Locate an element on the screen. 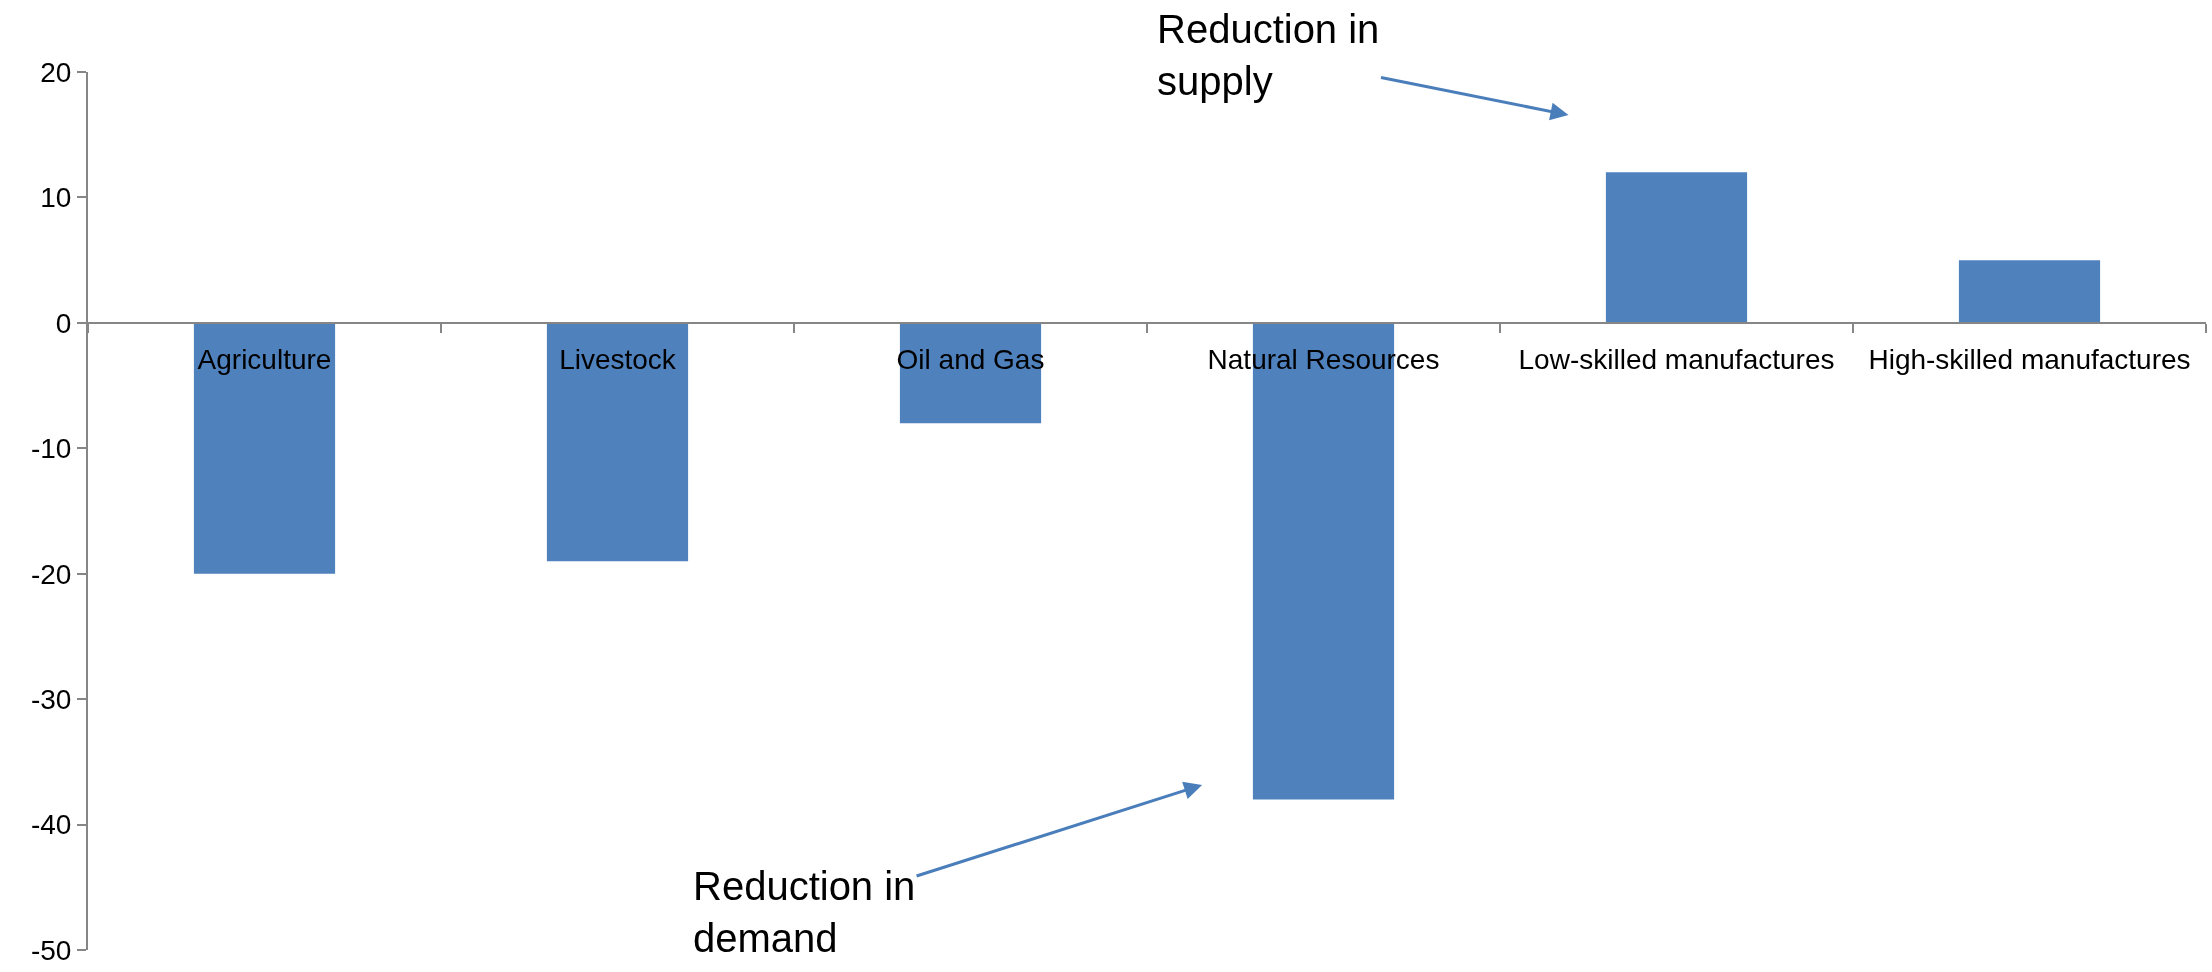 This screenshot has height=972, width=2212. y-tick-label: -50 is located at coordinates (51, 950).